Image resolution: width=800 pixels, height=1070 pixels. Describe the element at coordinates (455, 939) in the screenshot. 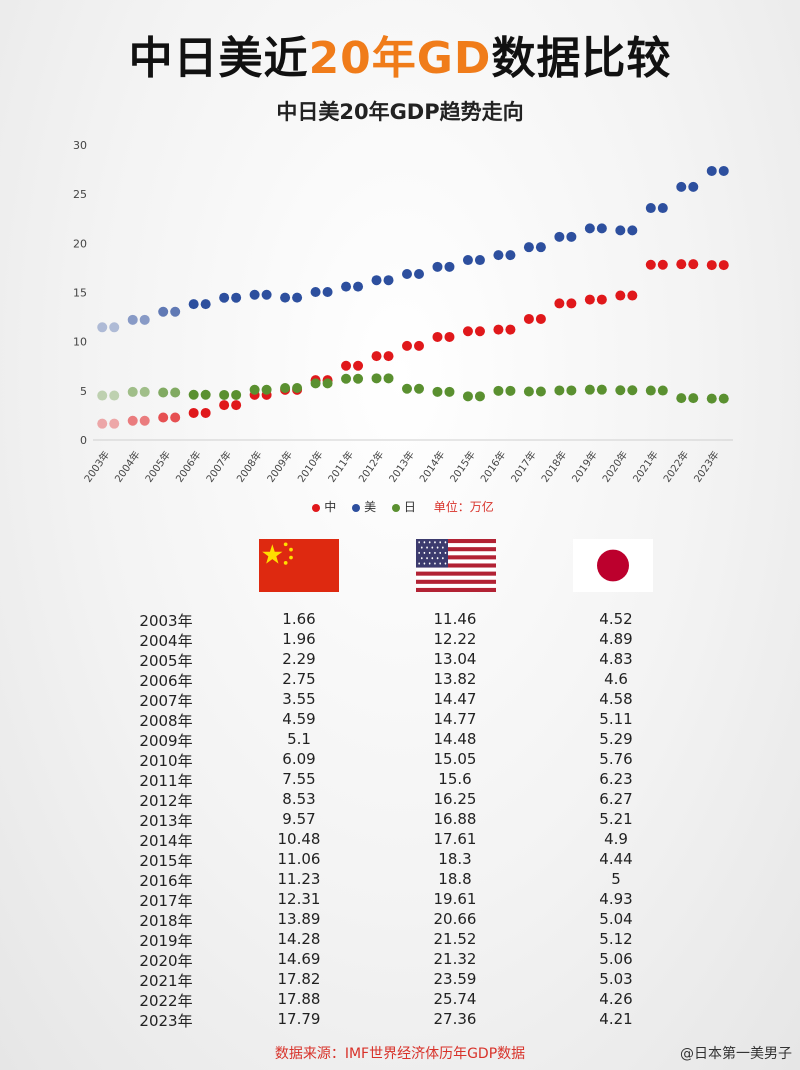

I see `usa-value-cell: 21.52` at that location.